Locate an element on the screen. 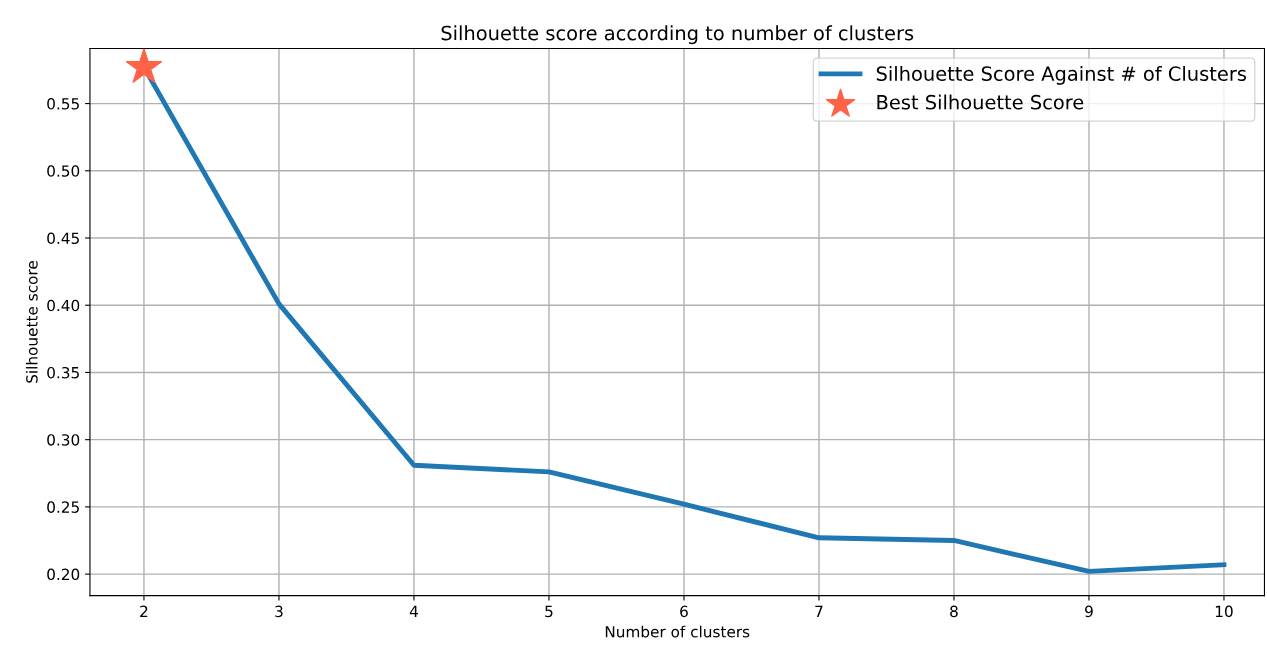 Image resolution: width=1267 pixels, height=646 pixels. y-axis-title: Silhouette score is located at coordinates (31, 322).